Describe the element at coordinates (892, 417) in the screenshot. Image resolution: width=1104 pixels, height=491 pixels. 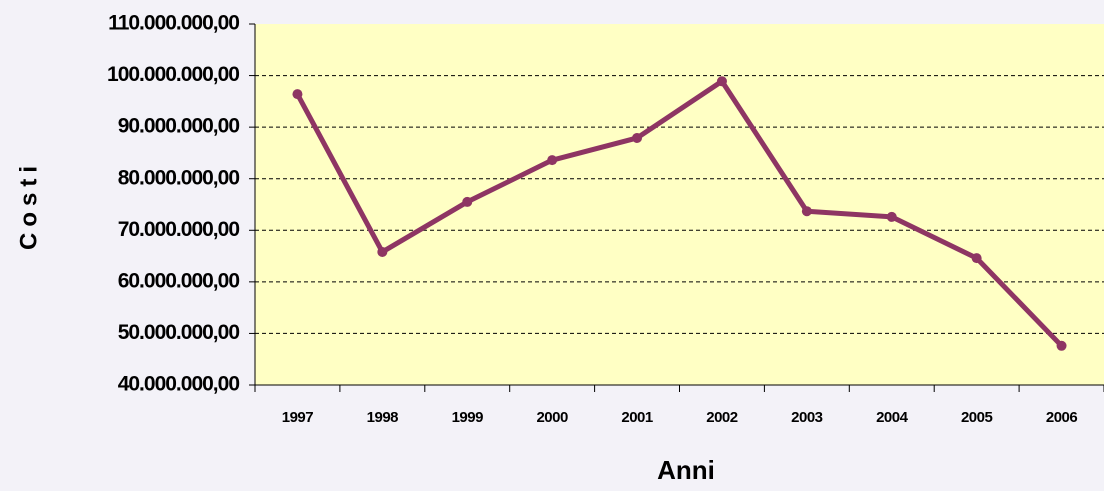
I see `x-tick-label: 2004` at that location.